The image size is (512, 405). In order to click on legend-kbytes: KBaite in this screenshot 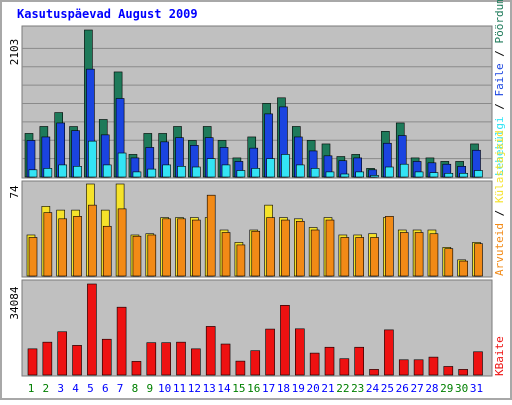, I will do `click(499, 356)`.